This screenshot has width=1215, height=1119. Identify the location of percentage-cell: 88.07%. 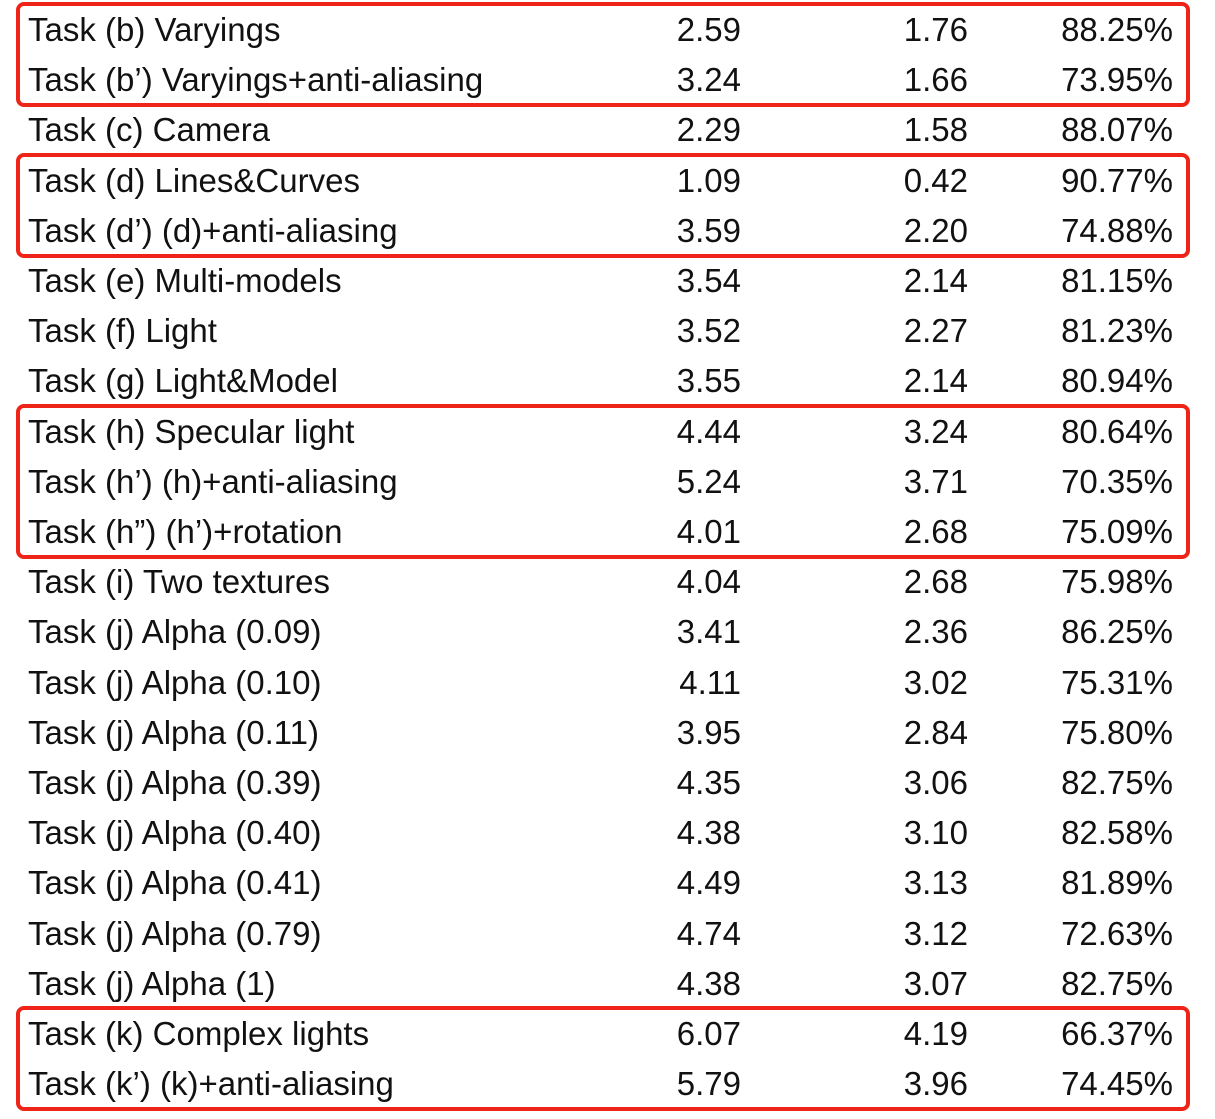
(1117, 130).